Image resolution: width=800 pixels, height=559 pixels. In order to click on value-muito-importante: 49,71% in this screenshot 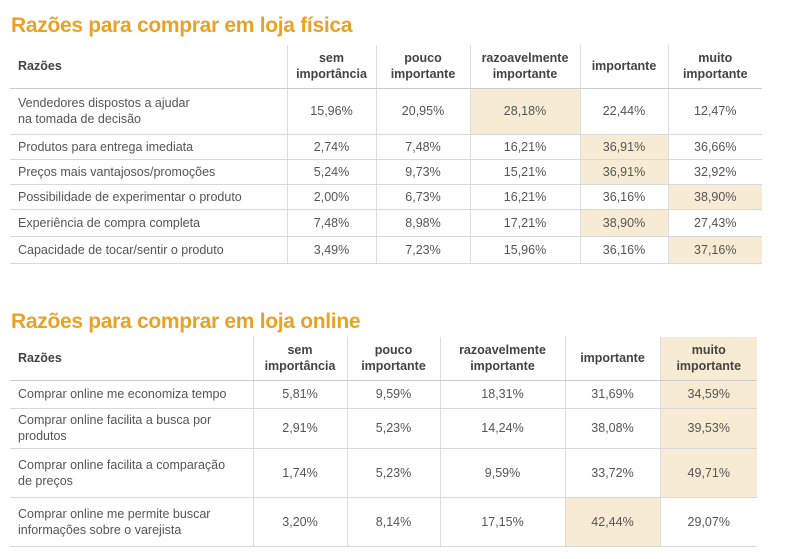, I will do `click(708, 473)`.